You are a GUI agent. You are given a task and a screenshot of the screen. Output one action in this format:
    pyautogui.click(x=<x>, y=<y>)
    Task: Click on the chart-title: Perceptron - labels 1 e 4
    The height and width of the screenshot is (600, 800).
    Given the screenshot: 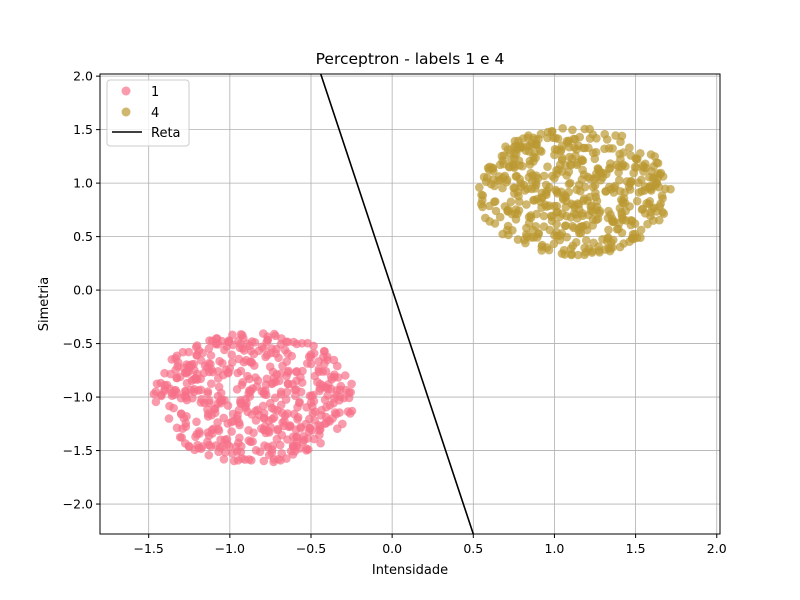 What is the action you would take?
    pyautogui.click(x=410, y=59)
    